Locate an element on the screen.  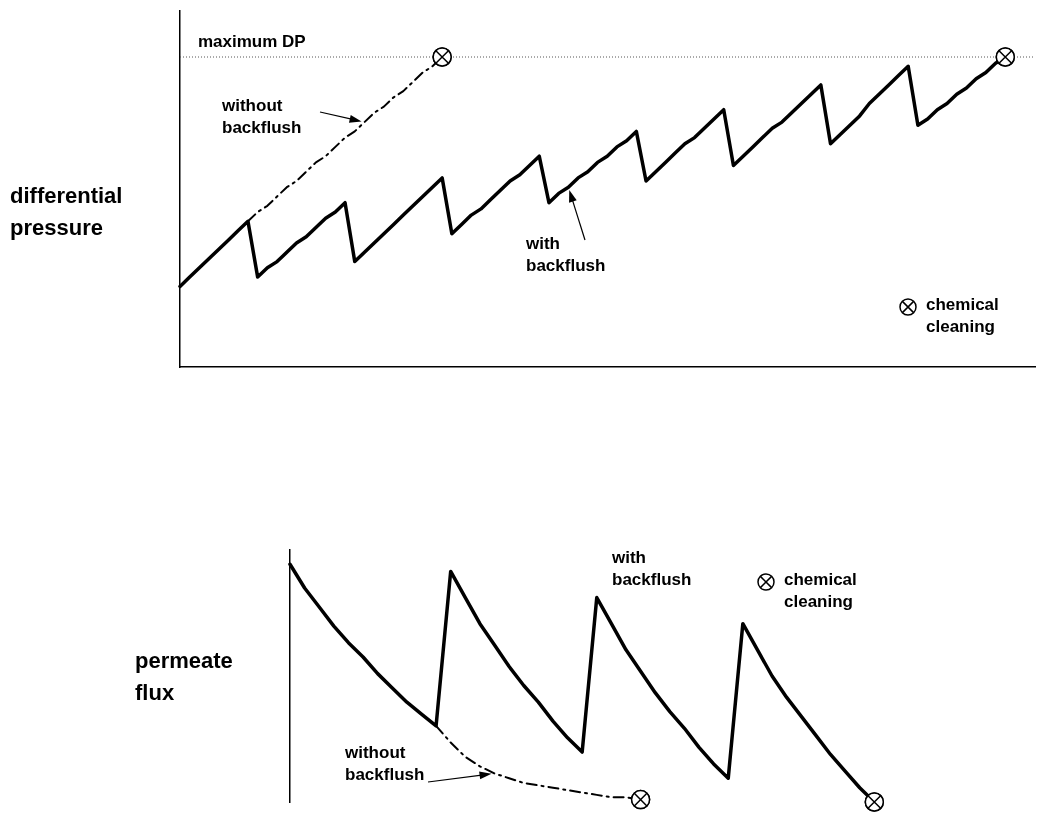
y-axis-title: permeate flux is located at coordinates (184, 677).